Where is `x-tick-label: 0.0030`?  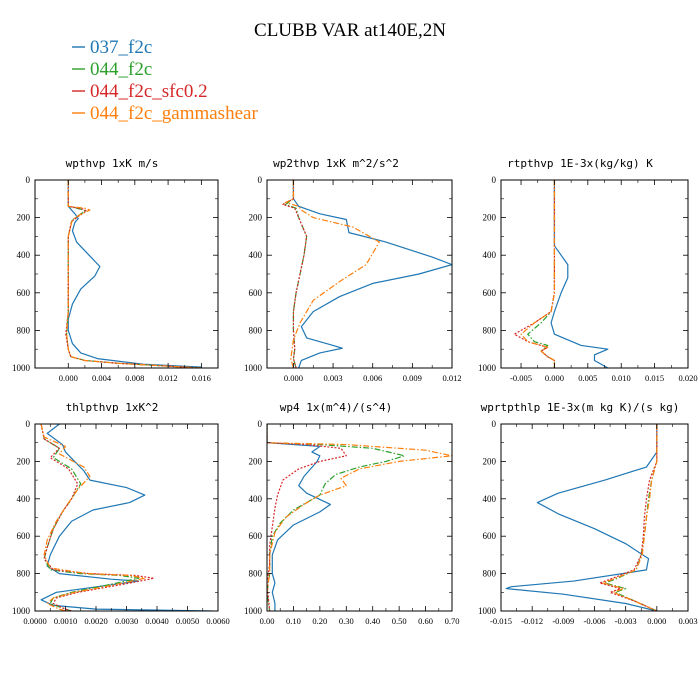 x-tick-label: 0.0030 is located at coordinates (126, 621).